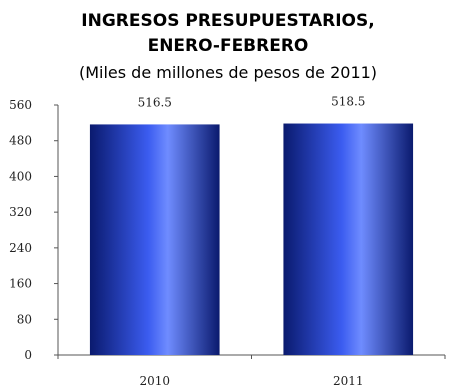 This screenshot has width=451, height=389. What do you see at coordinates (348, 381) in the screenshot?
I see `x-category-label: 2011` at bounding box center [348, 381].